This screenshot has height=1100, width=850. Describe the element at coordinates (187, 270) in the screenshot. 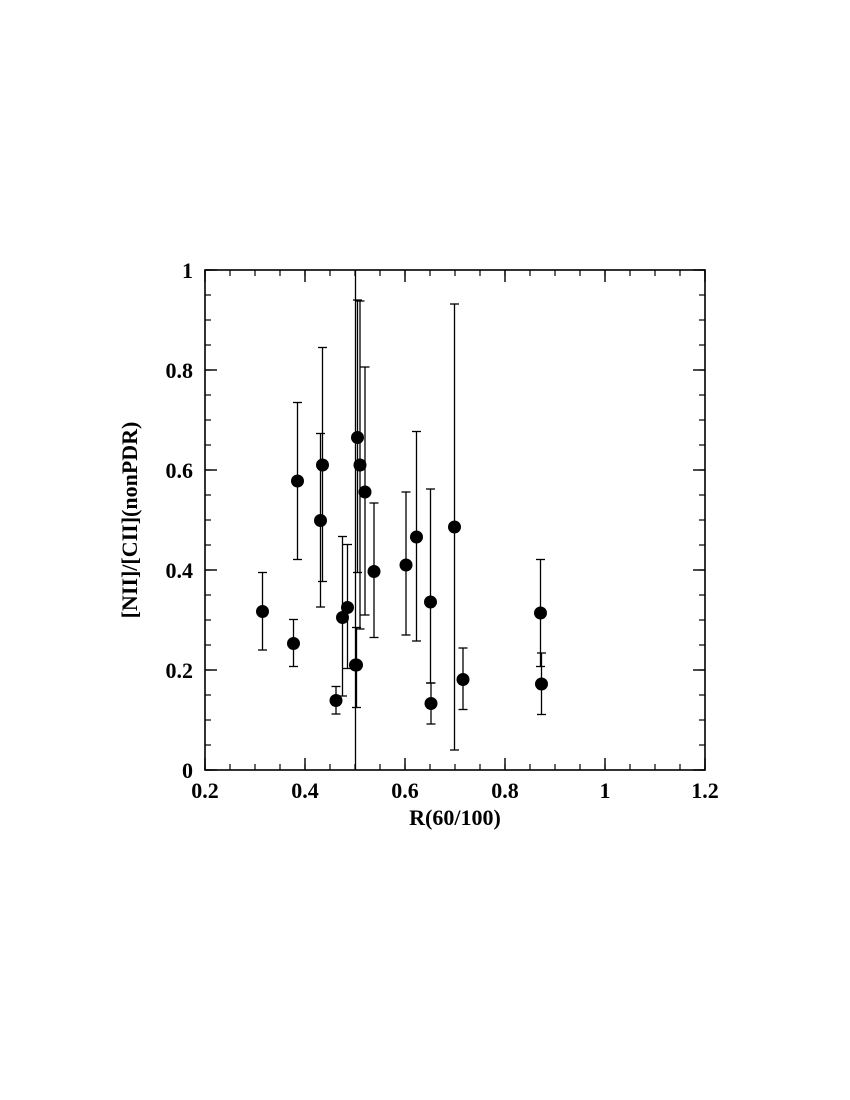

I see `y-tick-label: 1` at that location.